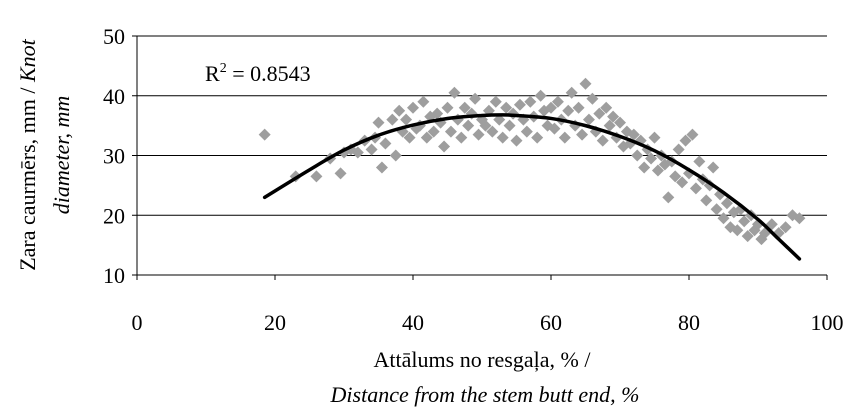  I want to click on y-axis-title-line2: diameter, mm, so click(61, 155).